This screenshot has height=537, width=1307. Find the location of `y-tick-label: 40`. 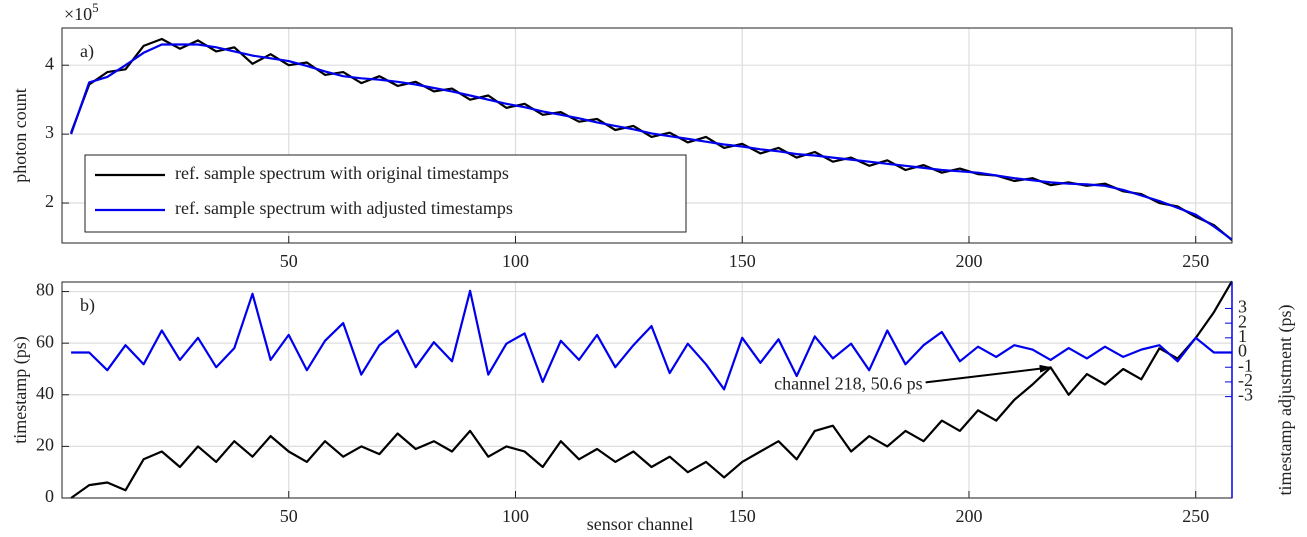

y-tick-label: 40 is located at coordinates (45, 393).